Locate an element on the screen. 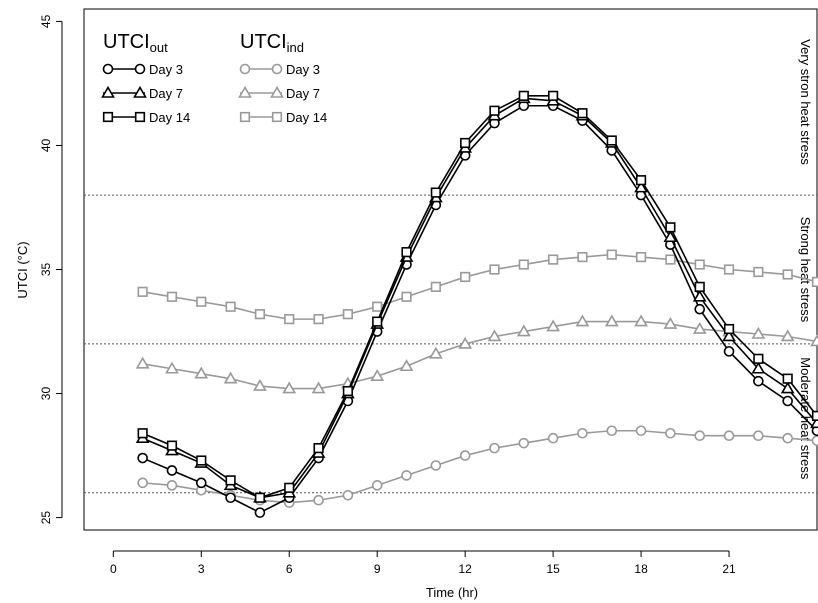 The width and height of the screenshot is (818, 603). legend-item-ind-day-7: Day 7 is located at coordinates (279, 93).